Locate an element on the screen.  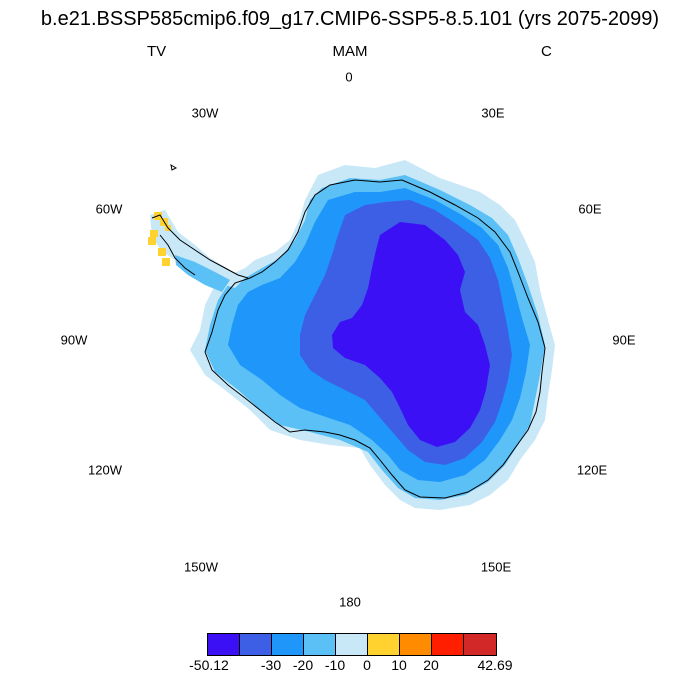
region-darkest is located at coordinates (411, 334).